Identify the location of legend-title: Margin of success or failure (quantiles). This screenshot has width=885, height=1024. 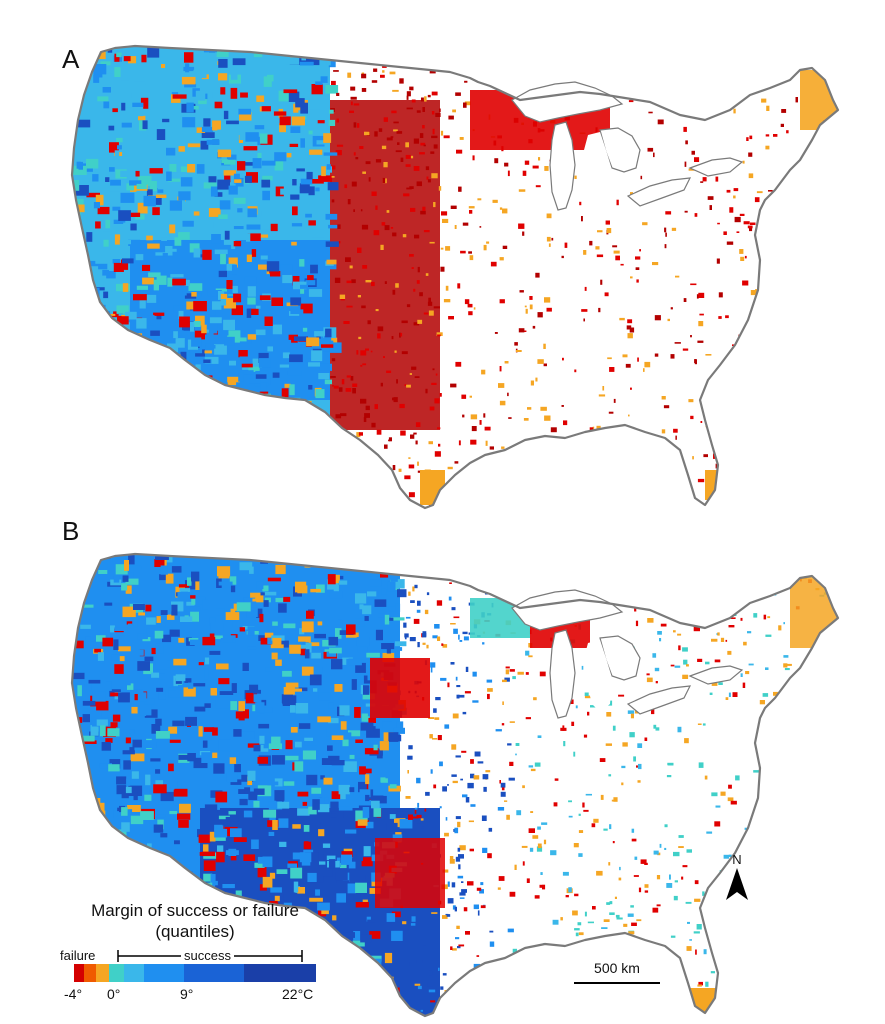
(195, 921).